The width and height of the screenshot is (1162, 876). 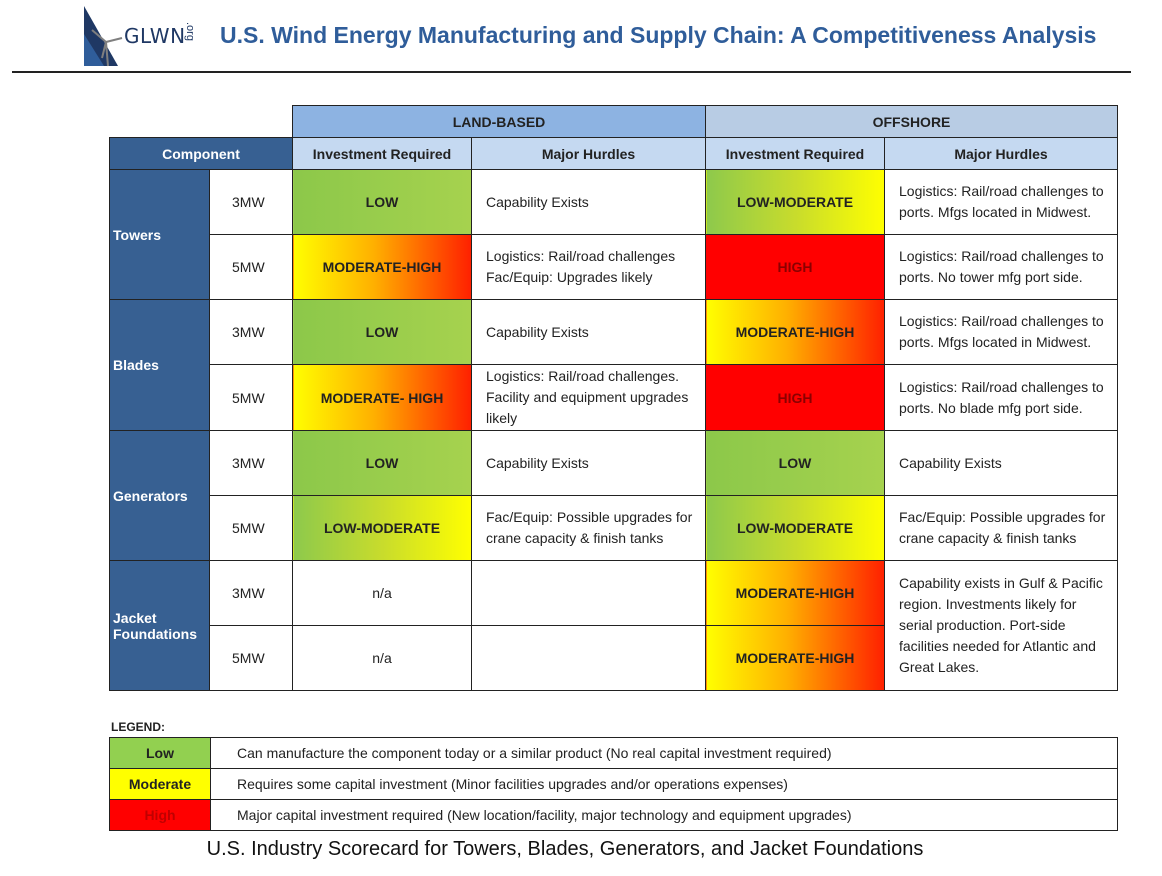 What do you see at coordinates (382, 153) in the screenshot?
I see `column-header-land-investment: Investment Required` at bounding box center [382, 153].